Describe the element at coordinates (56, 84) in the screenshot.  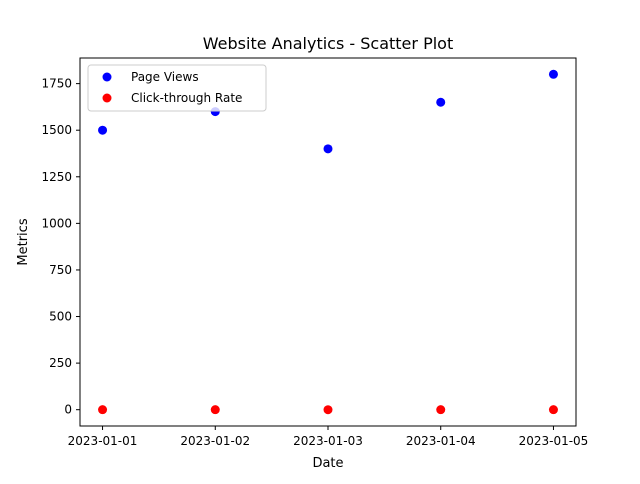
I see `y-tick-label: 1750` at that location.